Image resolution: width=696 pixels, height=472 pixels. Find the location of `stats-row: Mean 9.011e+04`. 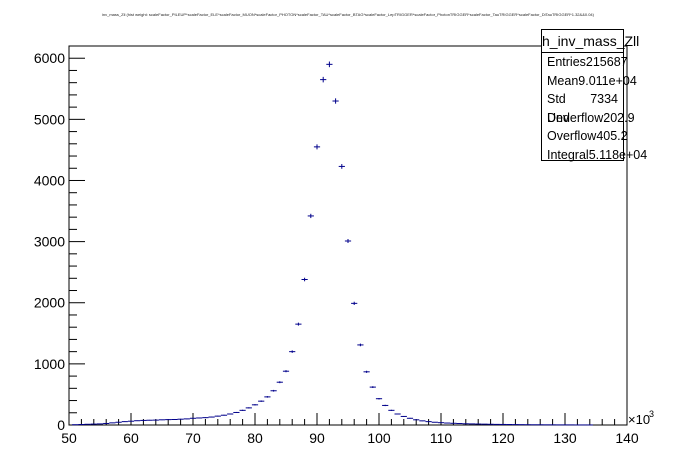

stats-row: Mean 9.011e+04 is located at coordinates (589, 81).